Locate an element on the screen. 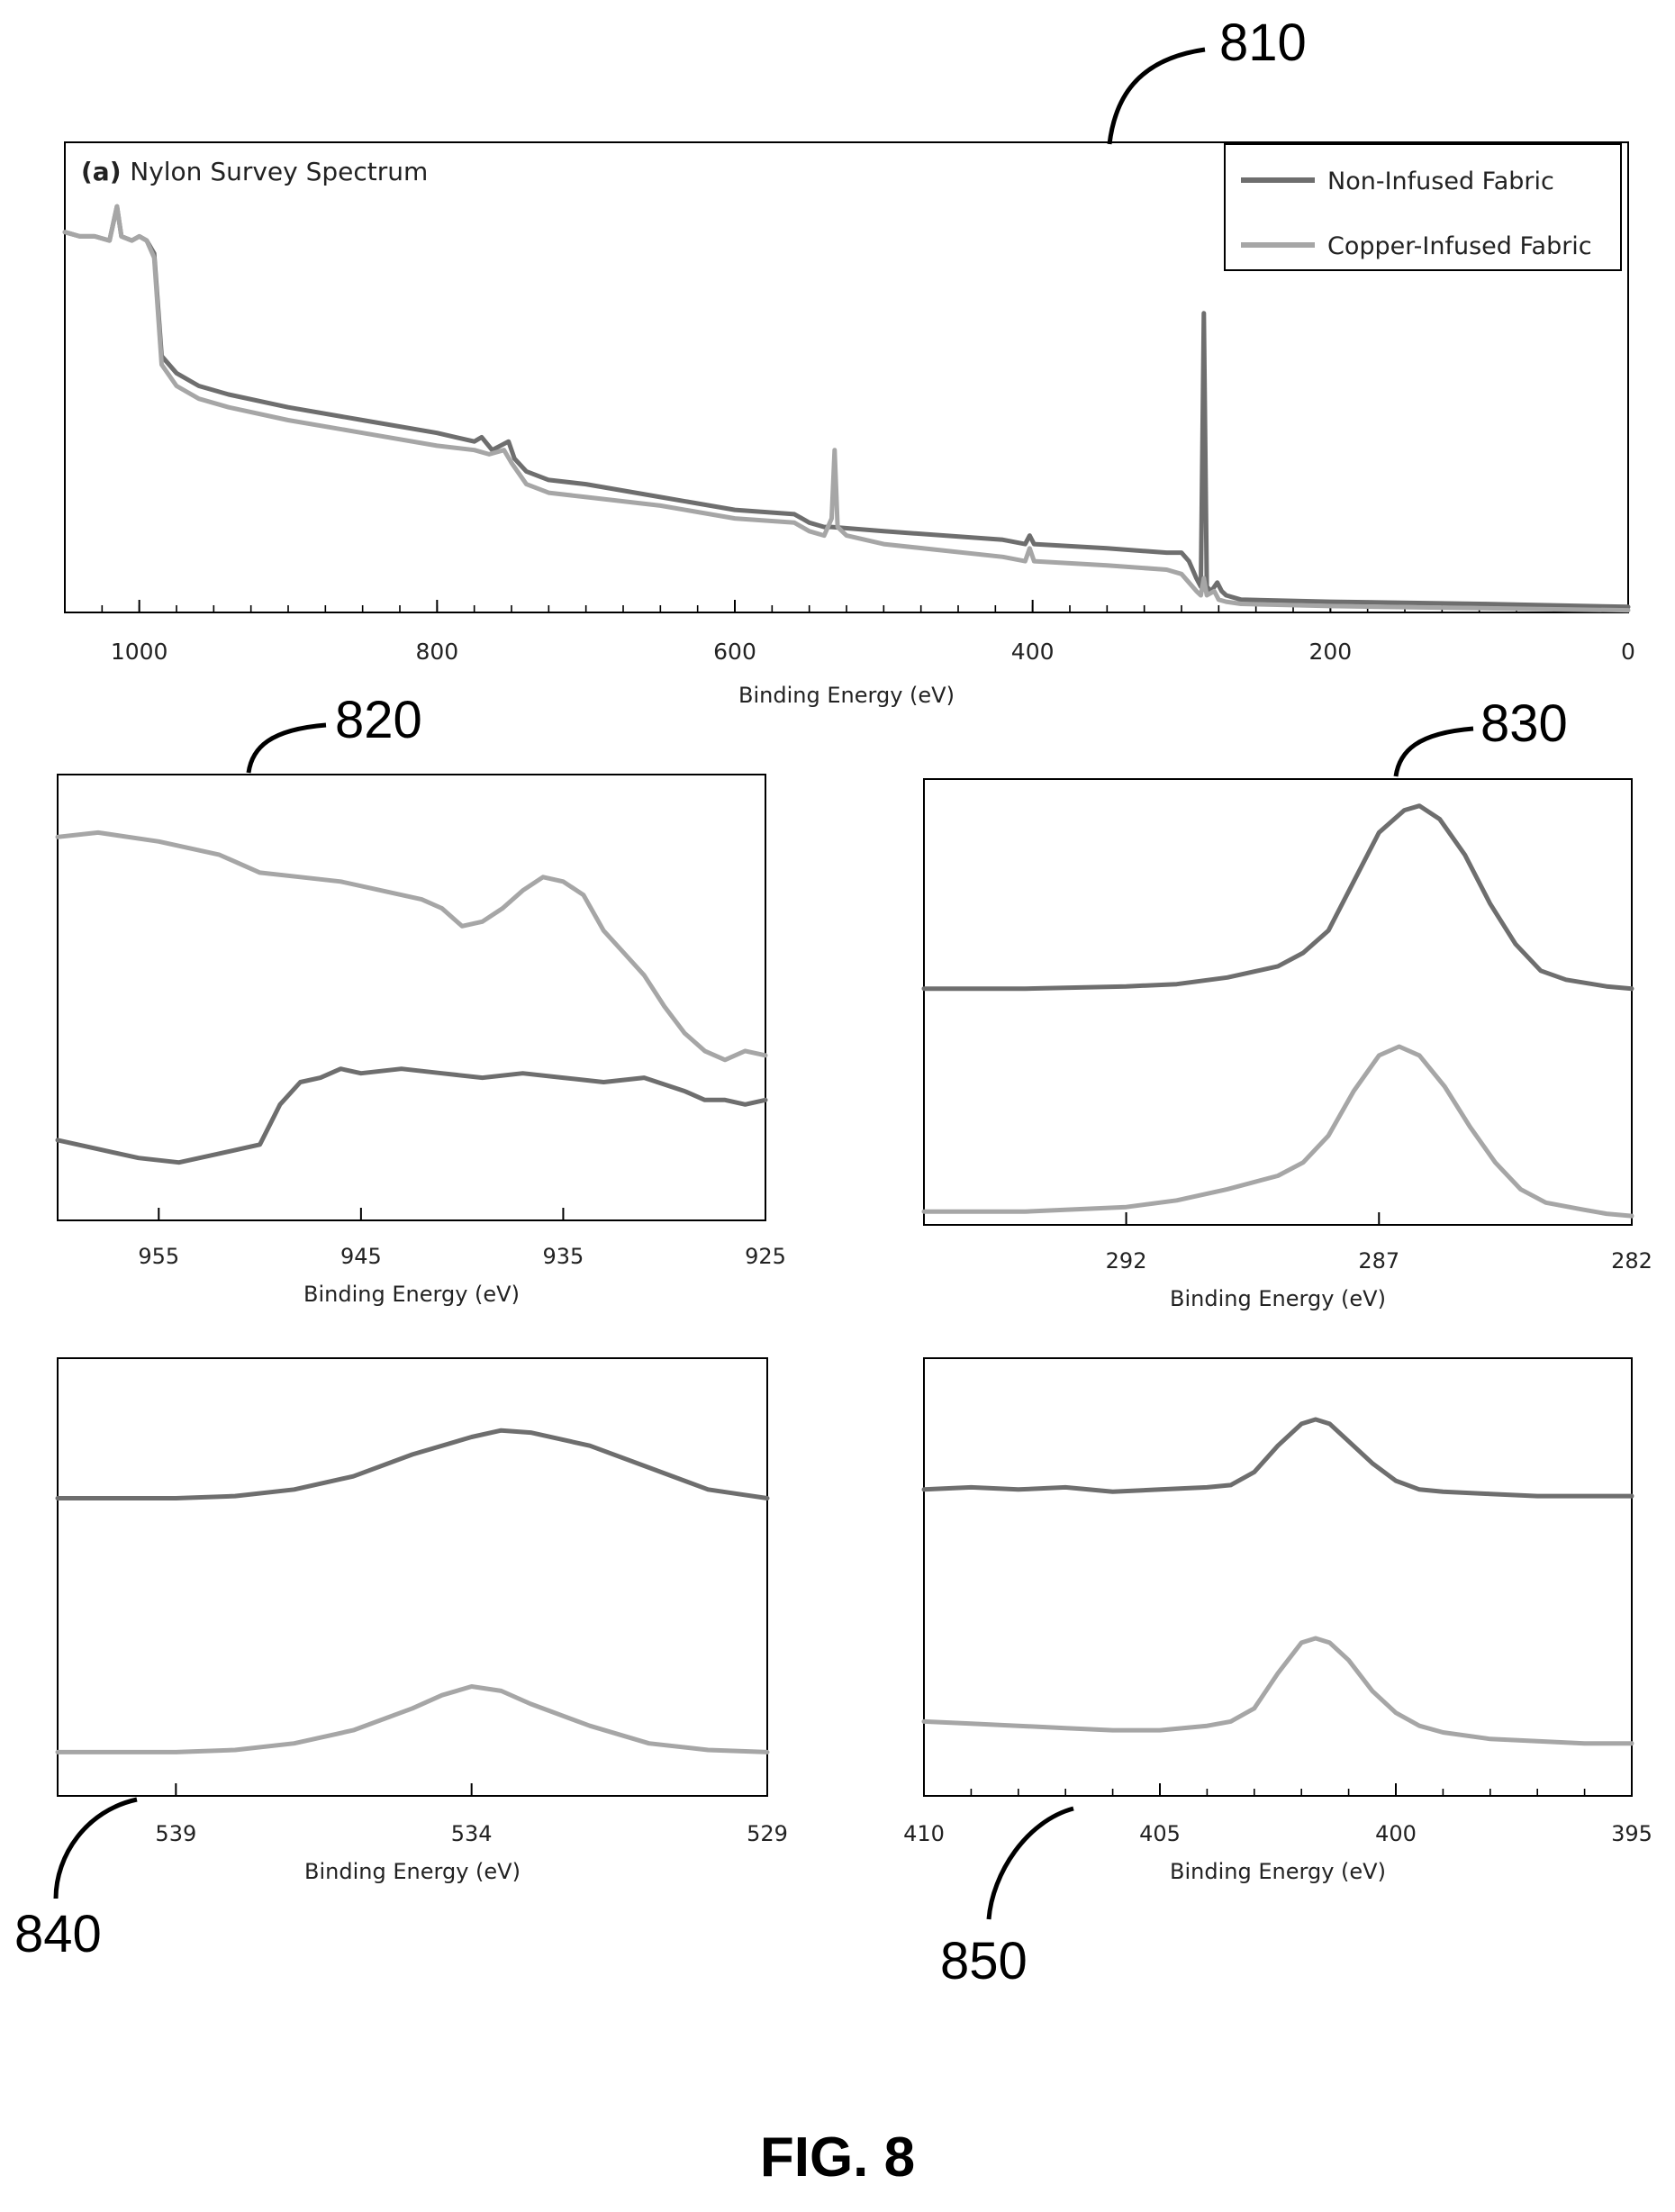  x-tick-label: 405 is located at coordinates (1160, 1834).